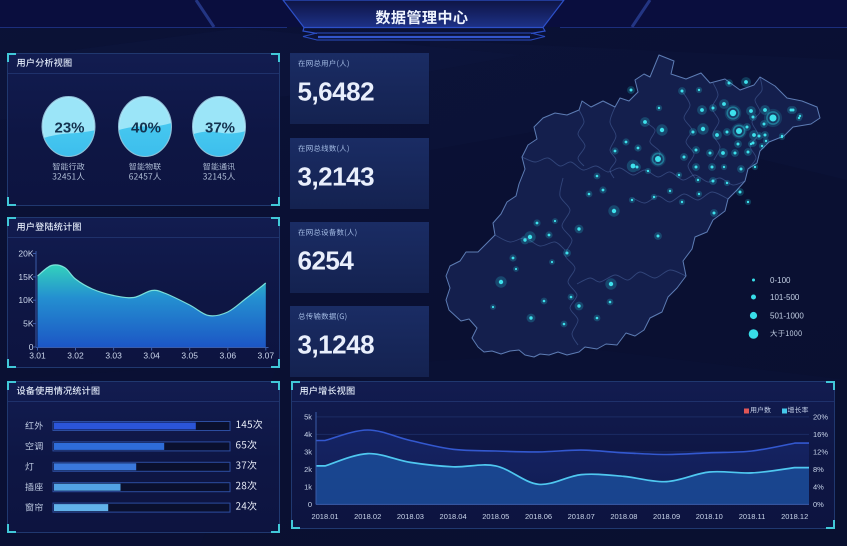 The image size is (847, 546). What do you see at coordinates (820, 452) in the screenshot?
I see `svg-text: 12%` at bounding box center [820, 452].